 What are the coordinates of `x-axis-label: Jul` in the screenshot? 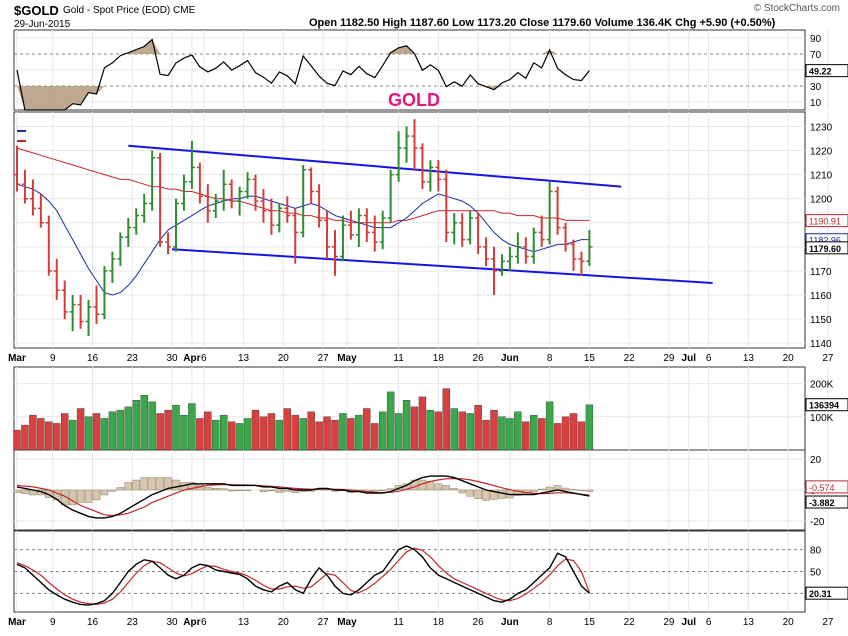 It's located at (689, 358).